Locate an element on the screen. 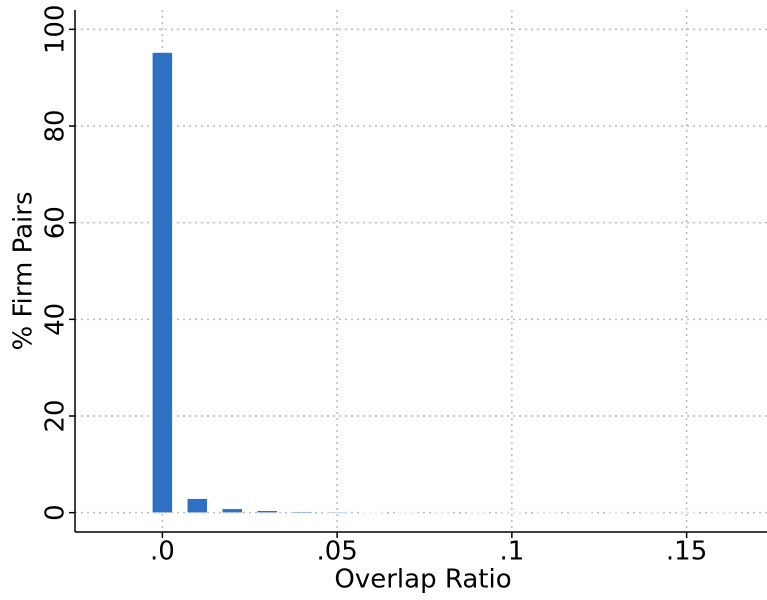 This screenshot has height=600, width=767. y-tick-label: 0 is located at coordinates (56, 512).